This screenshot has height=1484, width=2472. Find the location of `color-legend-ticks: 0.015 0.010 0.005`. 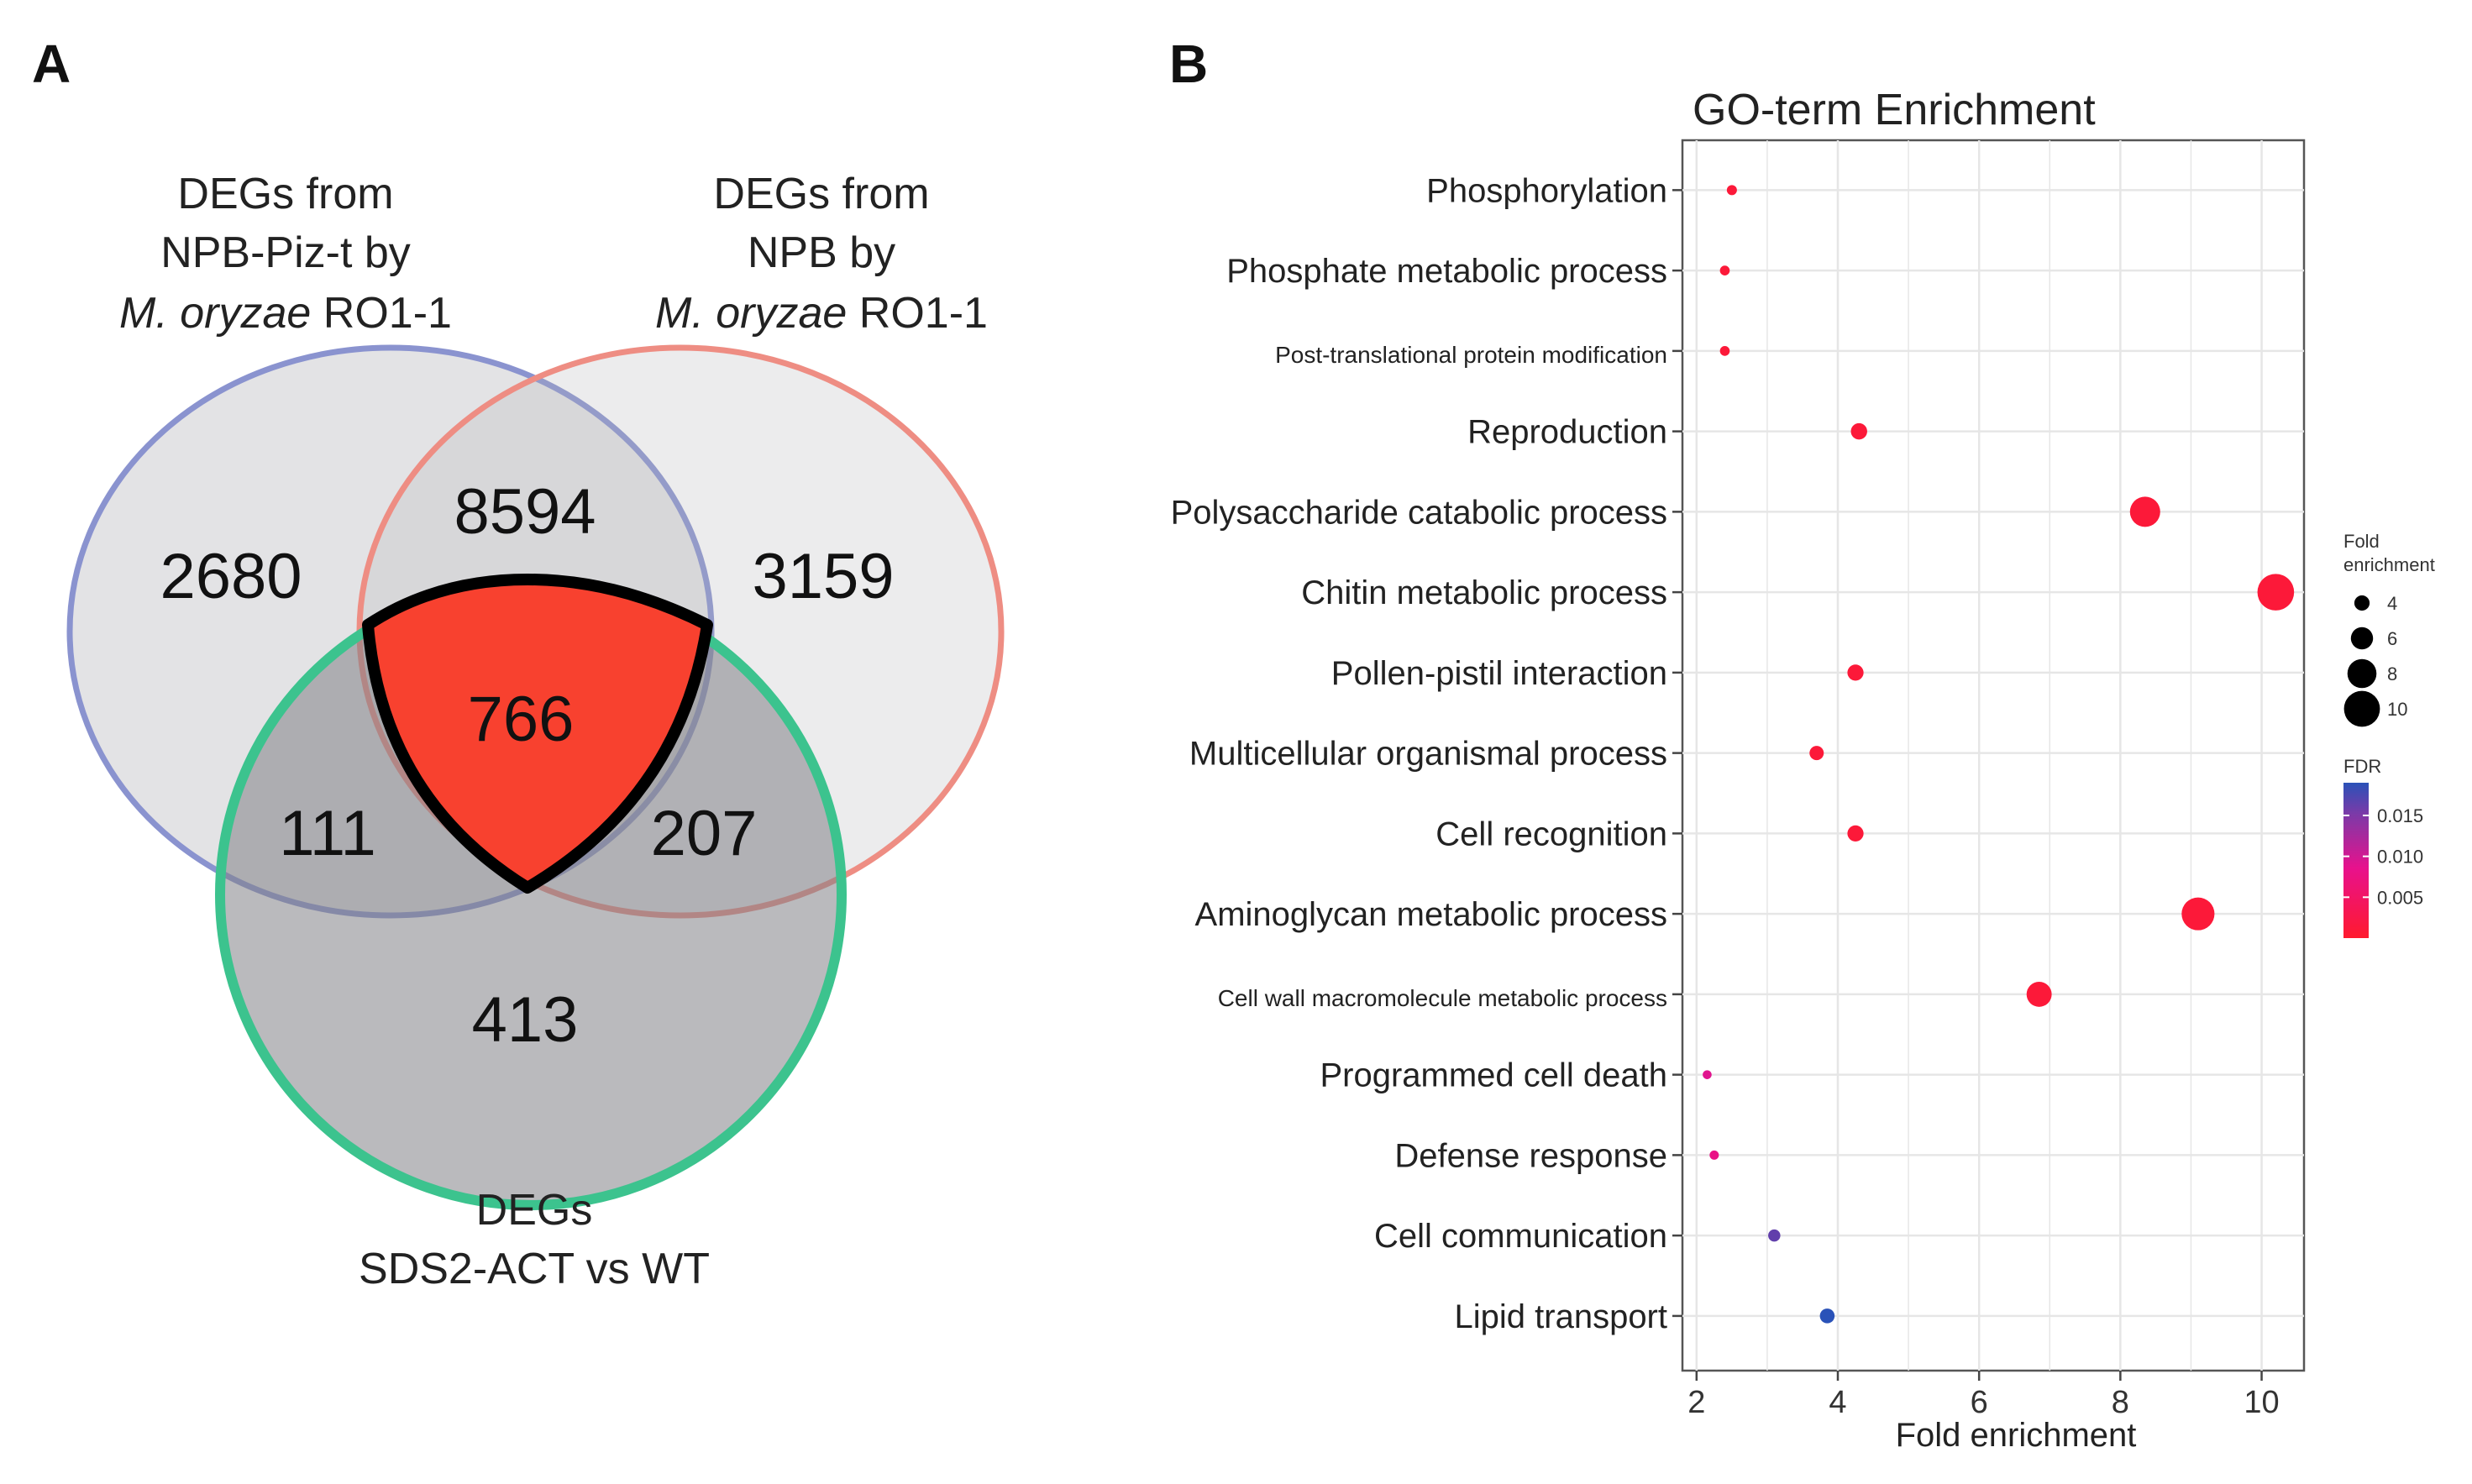

color-legend-ticks: 0.015 0.010 0.005 is located at coordinates (2383, 857).